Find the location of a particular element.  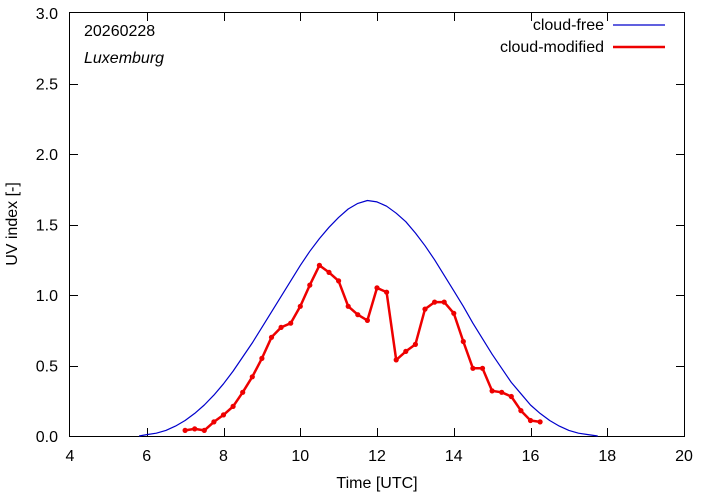

x-tick-label: 10 is located at coordinates (300, 456).